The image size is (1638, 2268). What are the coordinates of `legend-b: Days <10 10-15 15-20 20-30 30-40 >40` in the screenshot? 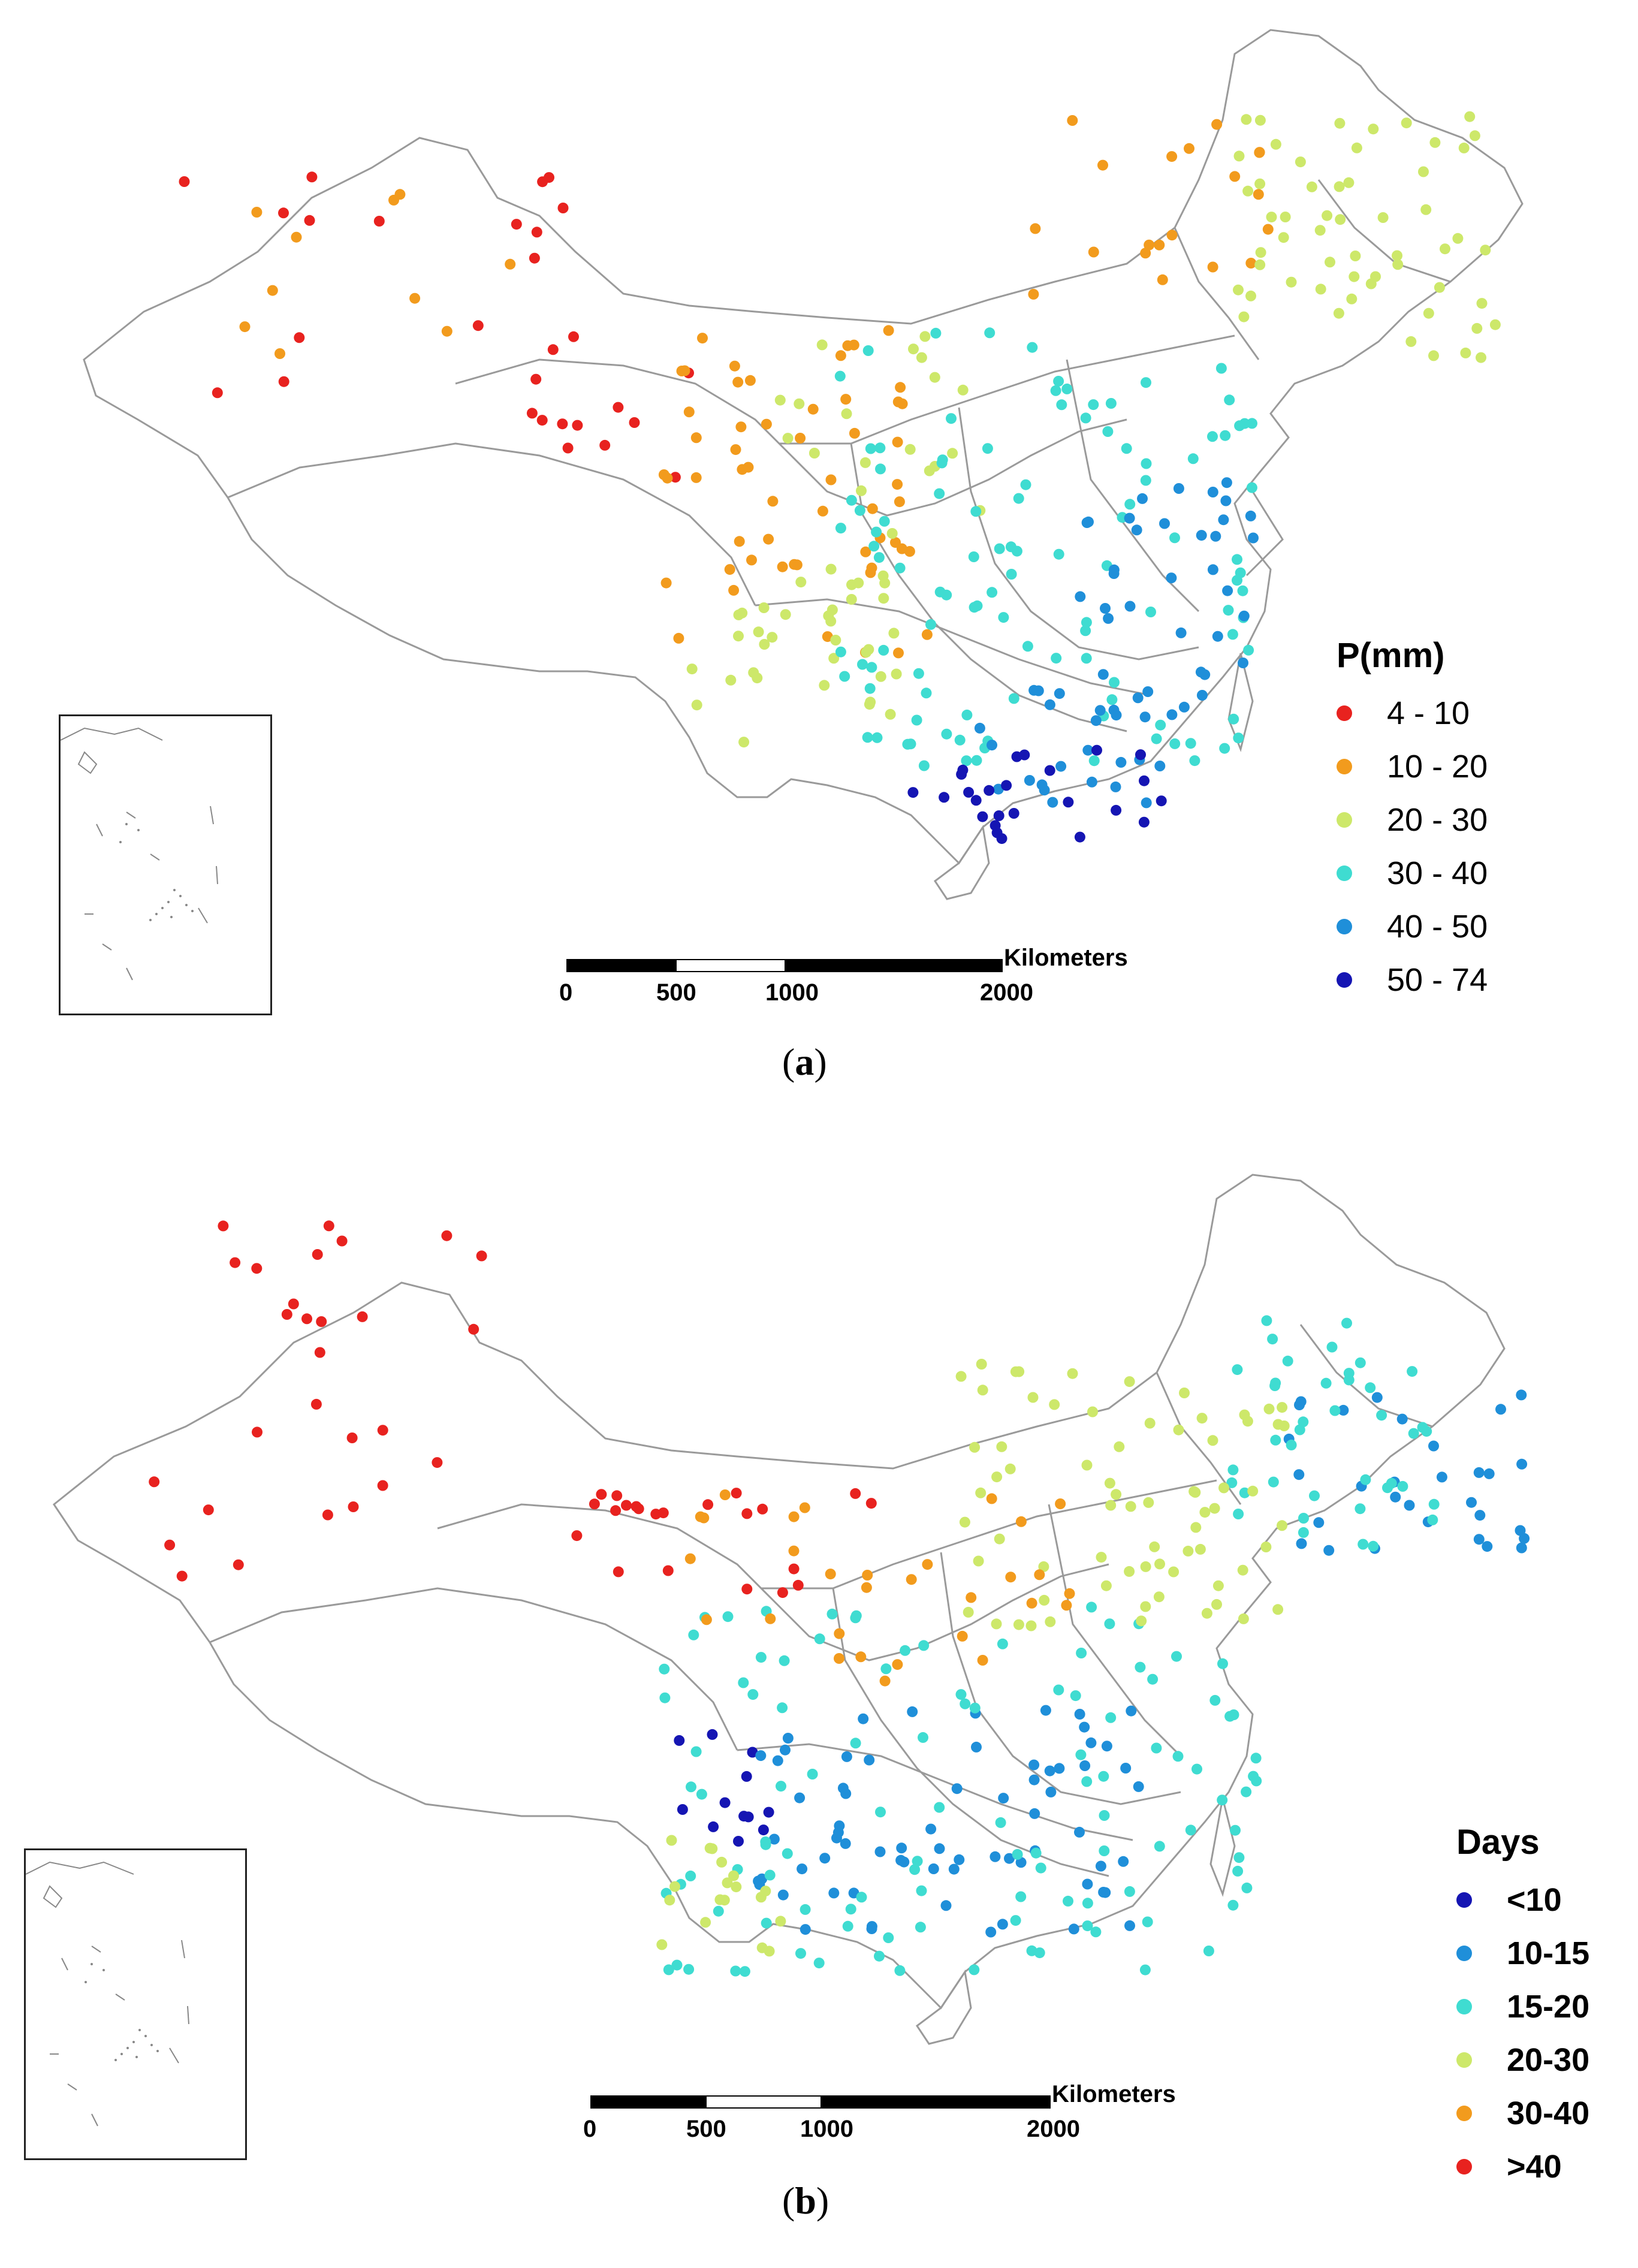 It's located at (1522, 2008).